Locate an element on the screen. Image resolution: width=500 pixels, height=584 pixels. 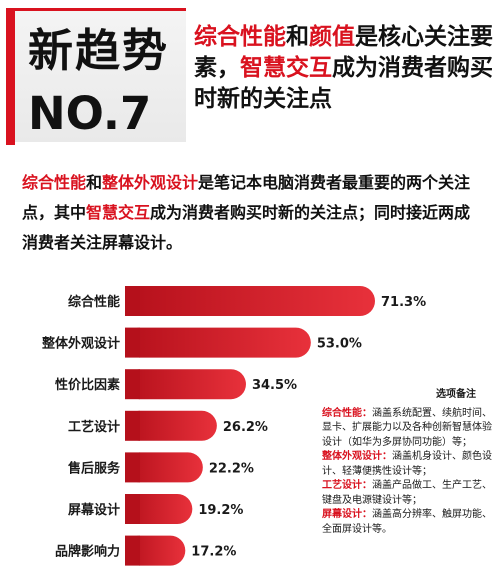
note-text: 涵盖高分辨率、触屏功能、全面屏设计等。 is located at coordinates (407, 522).